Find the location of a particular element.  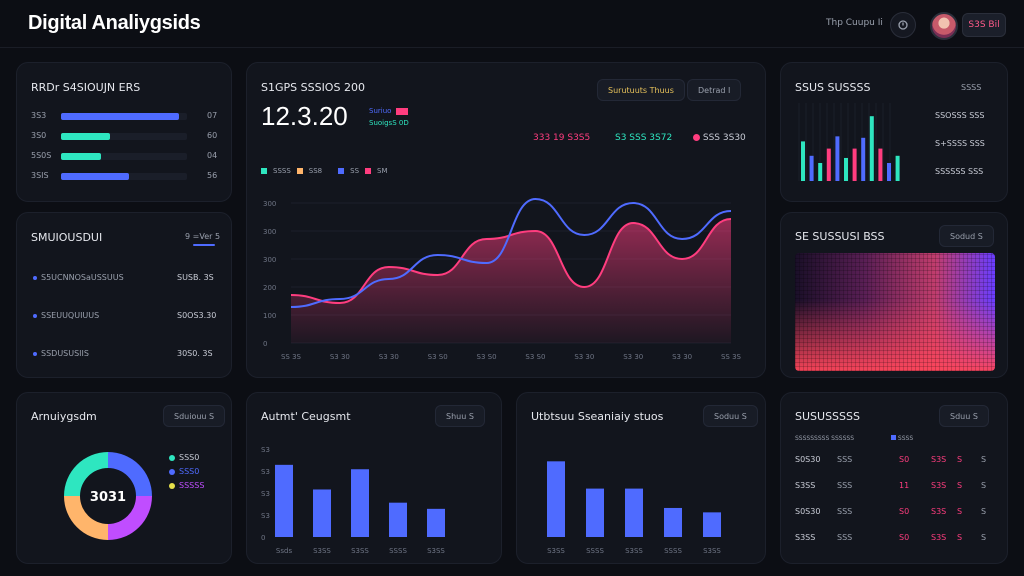

app-title: Digital Analiygsids is located at coordinates (114, 23).